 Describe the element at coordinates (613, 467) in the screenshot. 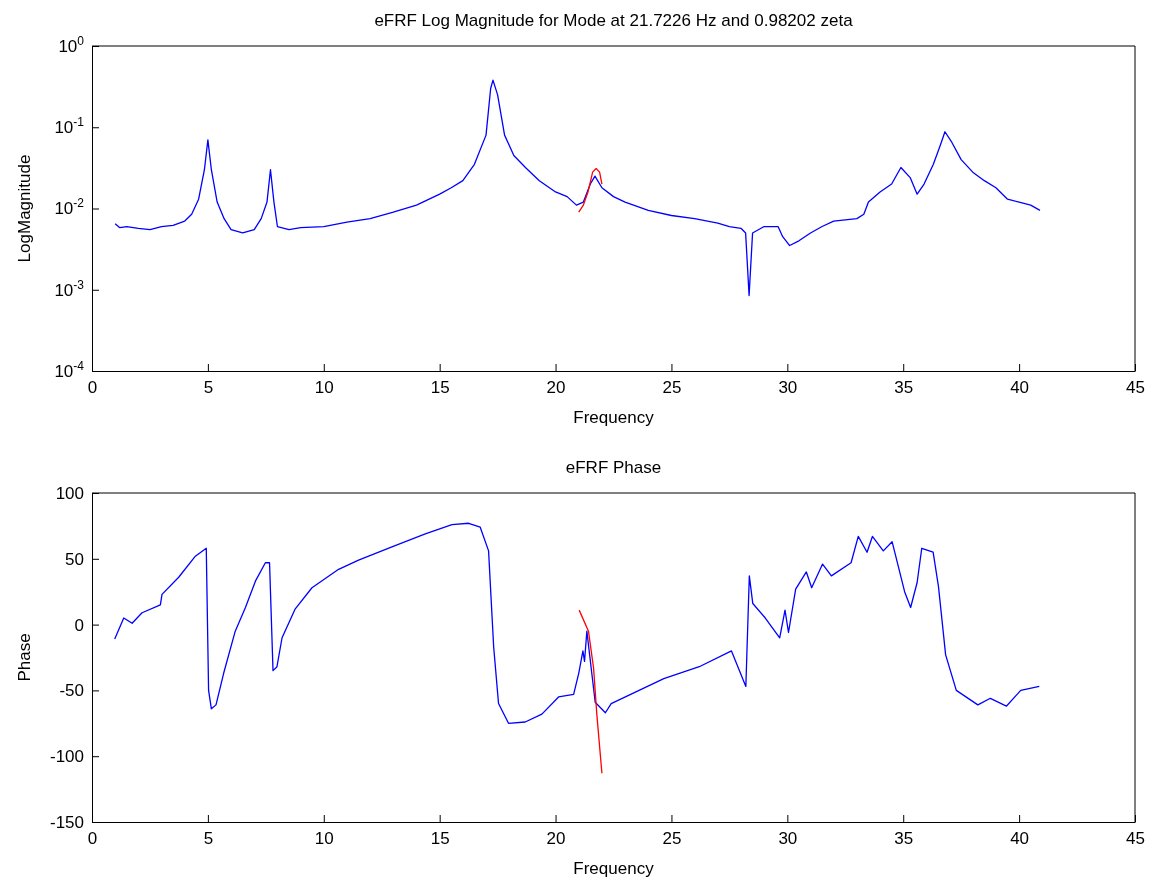

I see `chart-title: eFRF Phase` at that location.